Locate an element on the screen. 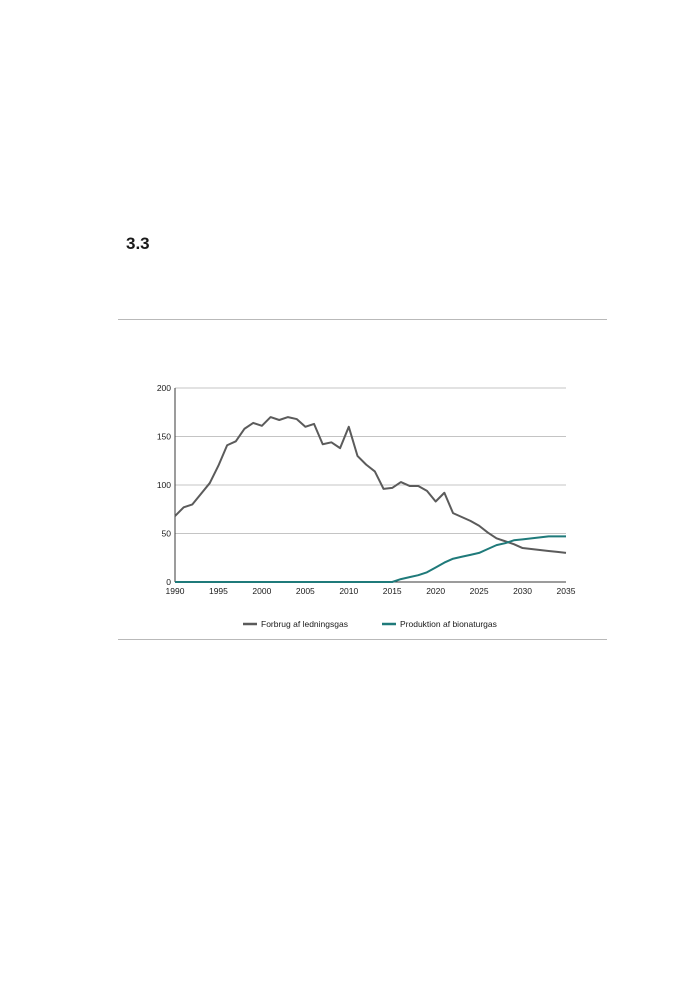 This screenshot has width=693, height=984. legend-label: Produktion af bionaturgas is located at coordinates (448, 624).